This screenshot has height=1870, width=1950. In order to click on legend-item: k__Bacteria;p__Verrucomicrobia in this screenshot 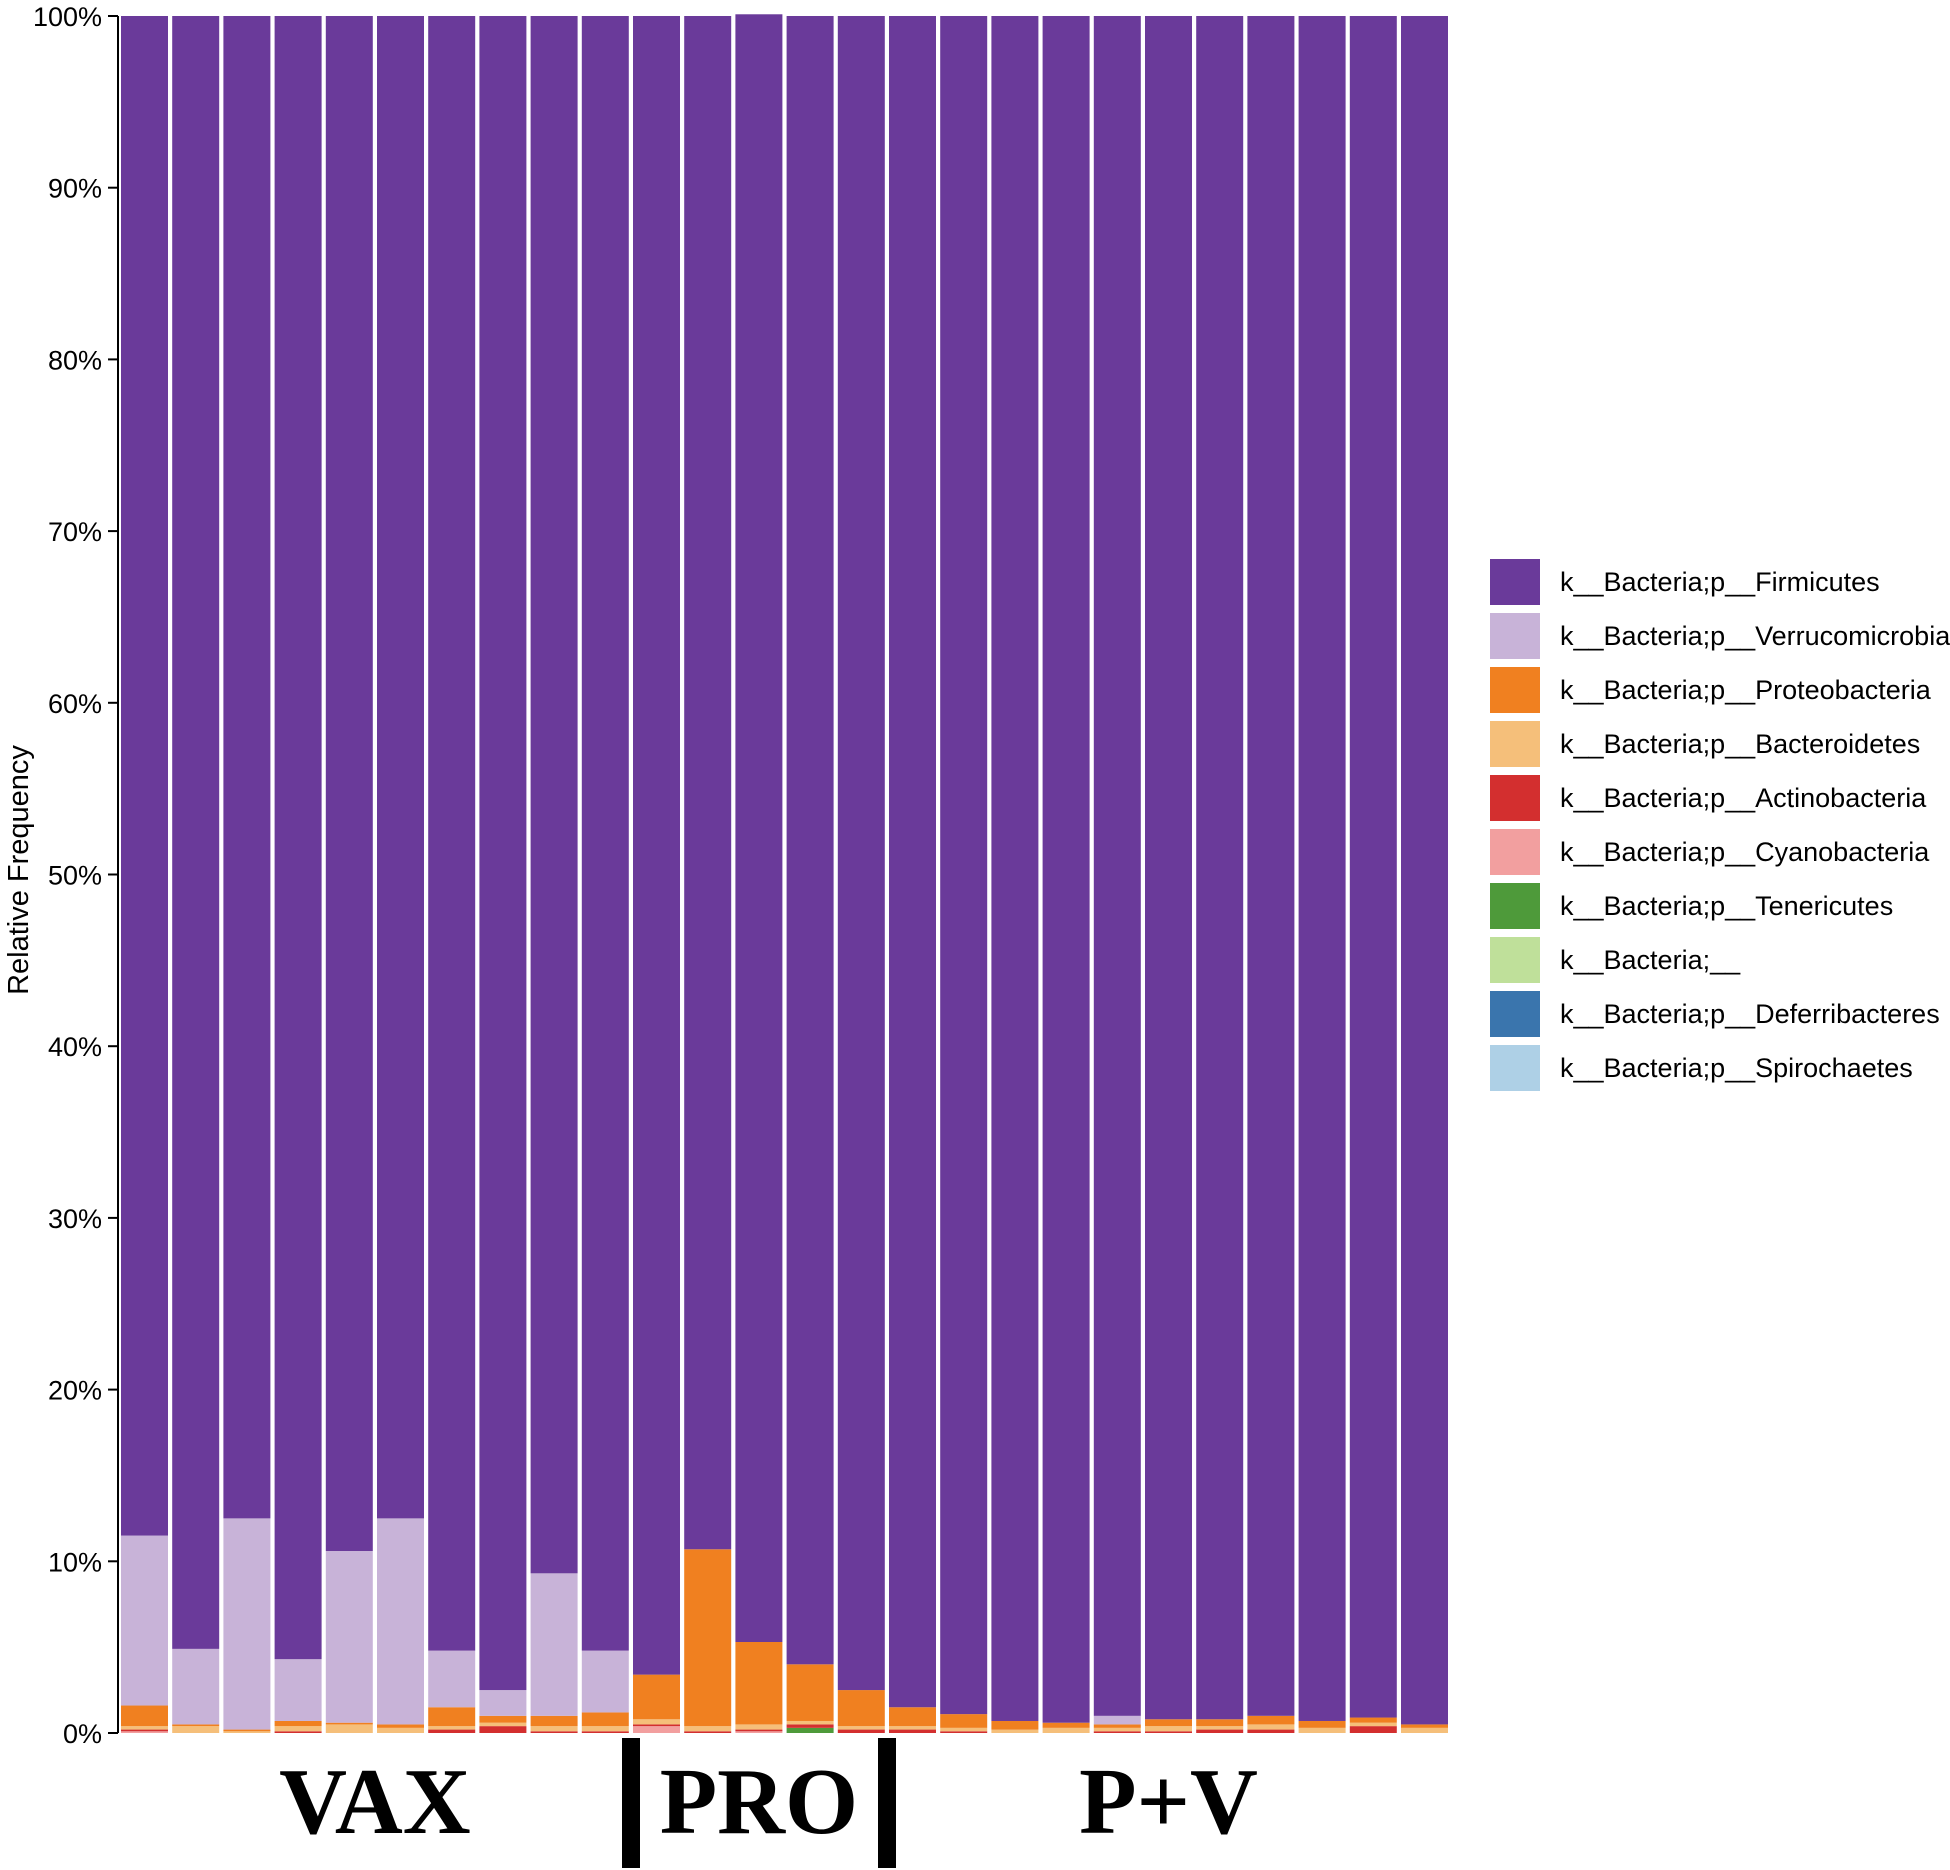, I will do `click(1720, 636)`.